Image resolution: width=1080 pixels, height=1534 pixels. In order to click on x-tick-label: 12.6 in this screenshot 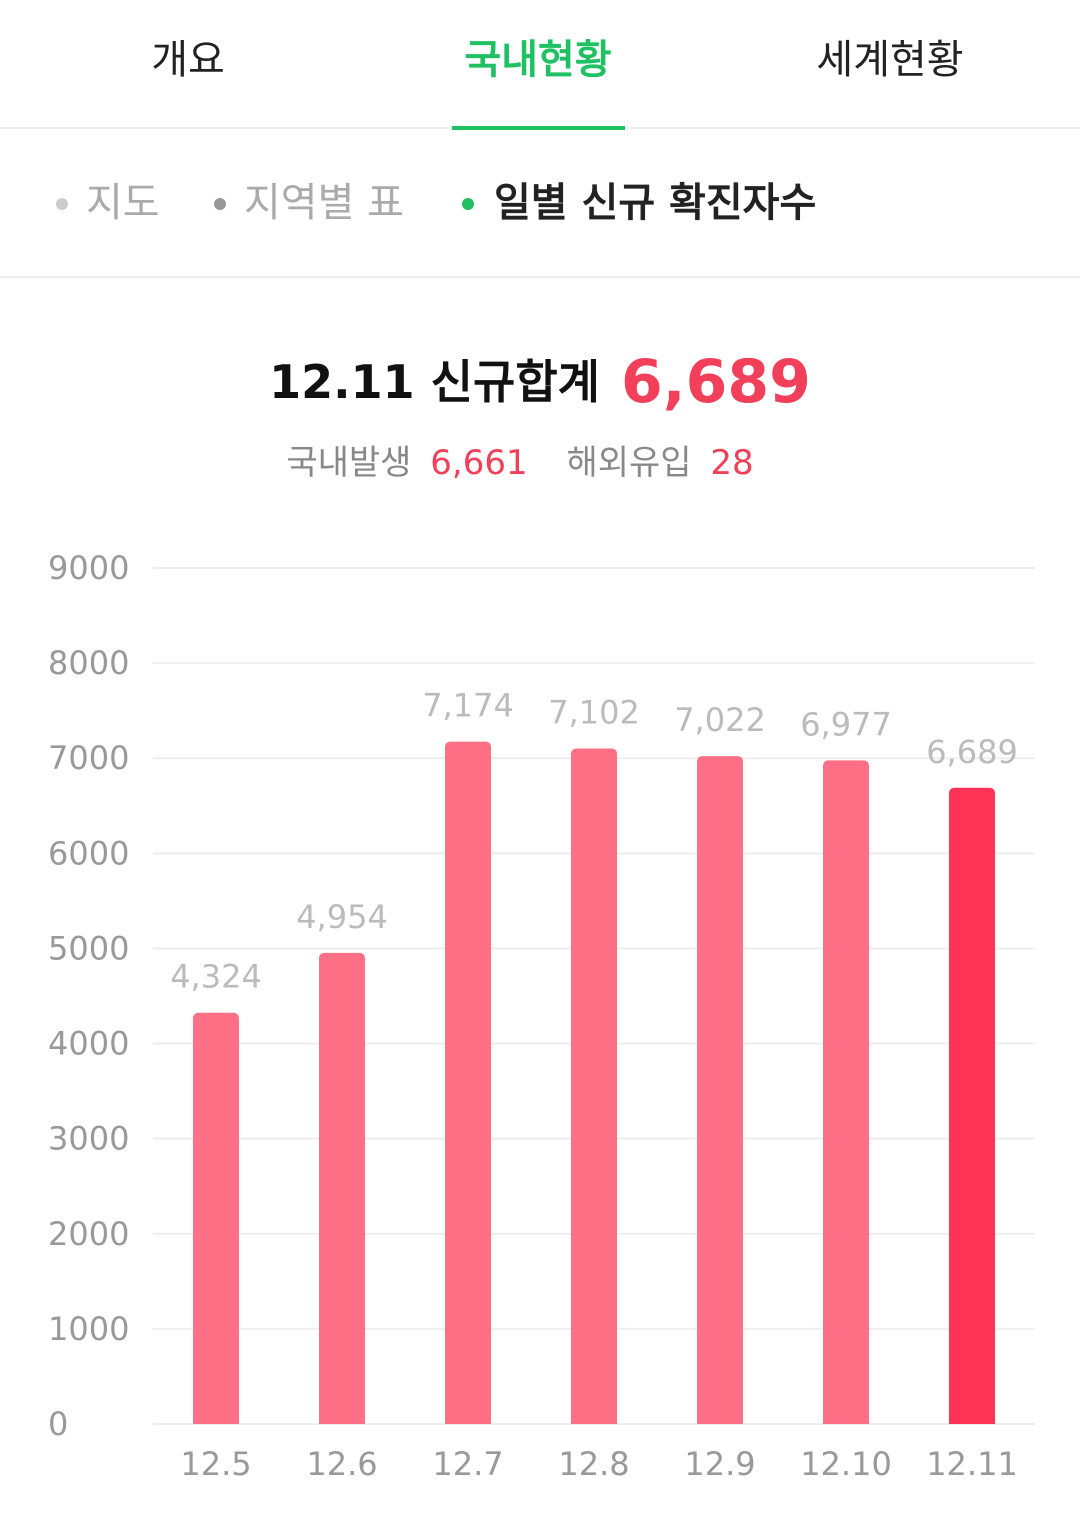, I will do `click(341, 1464)`.